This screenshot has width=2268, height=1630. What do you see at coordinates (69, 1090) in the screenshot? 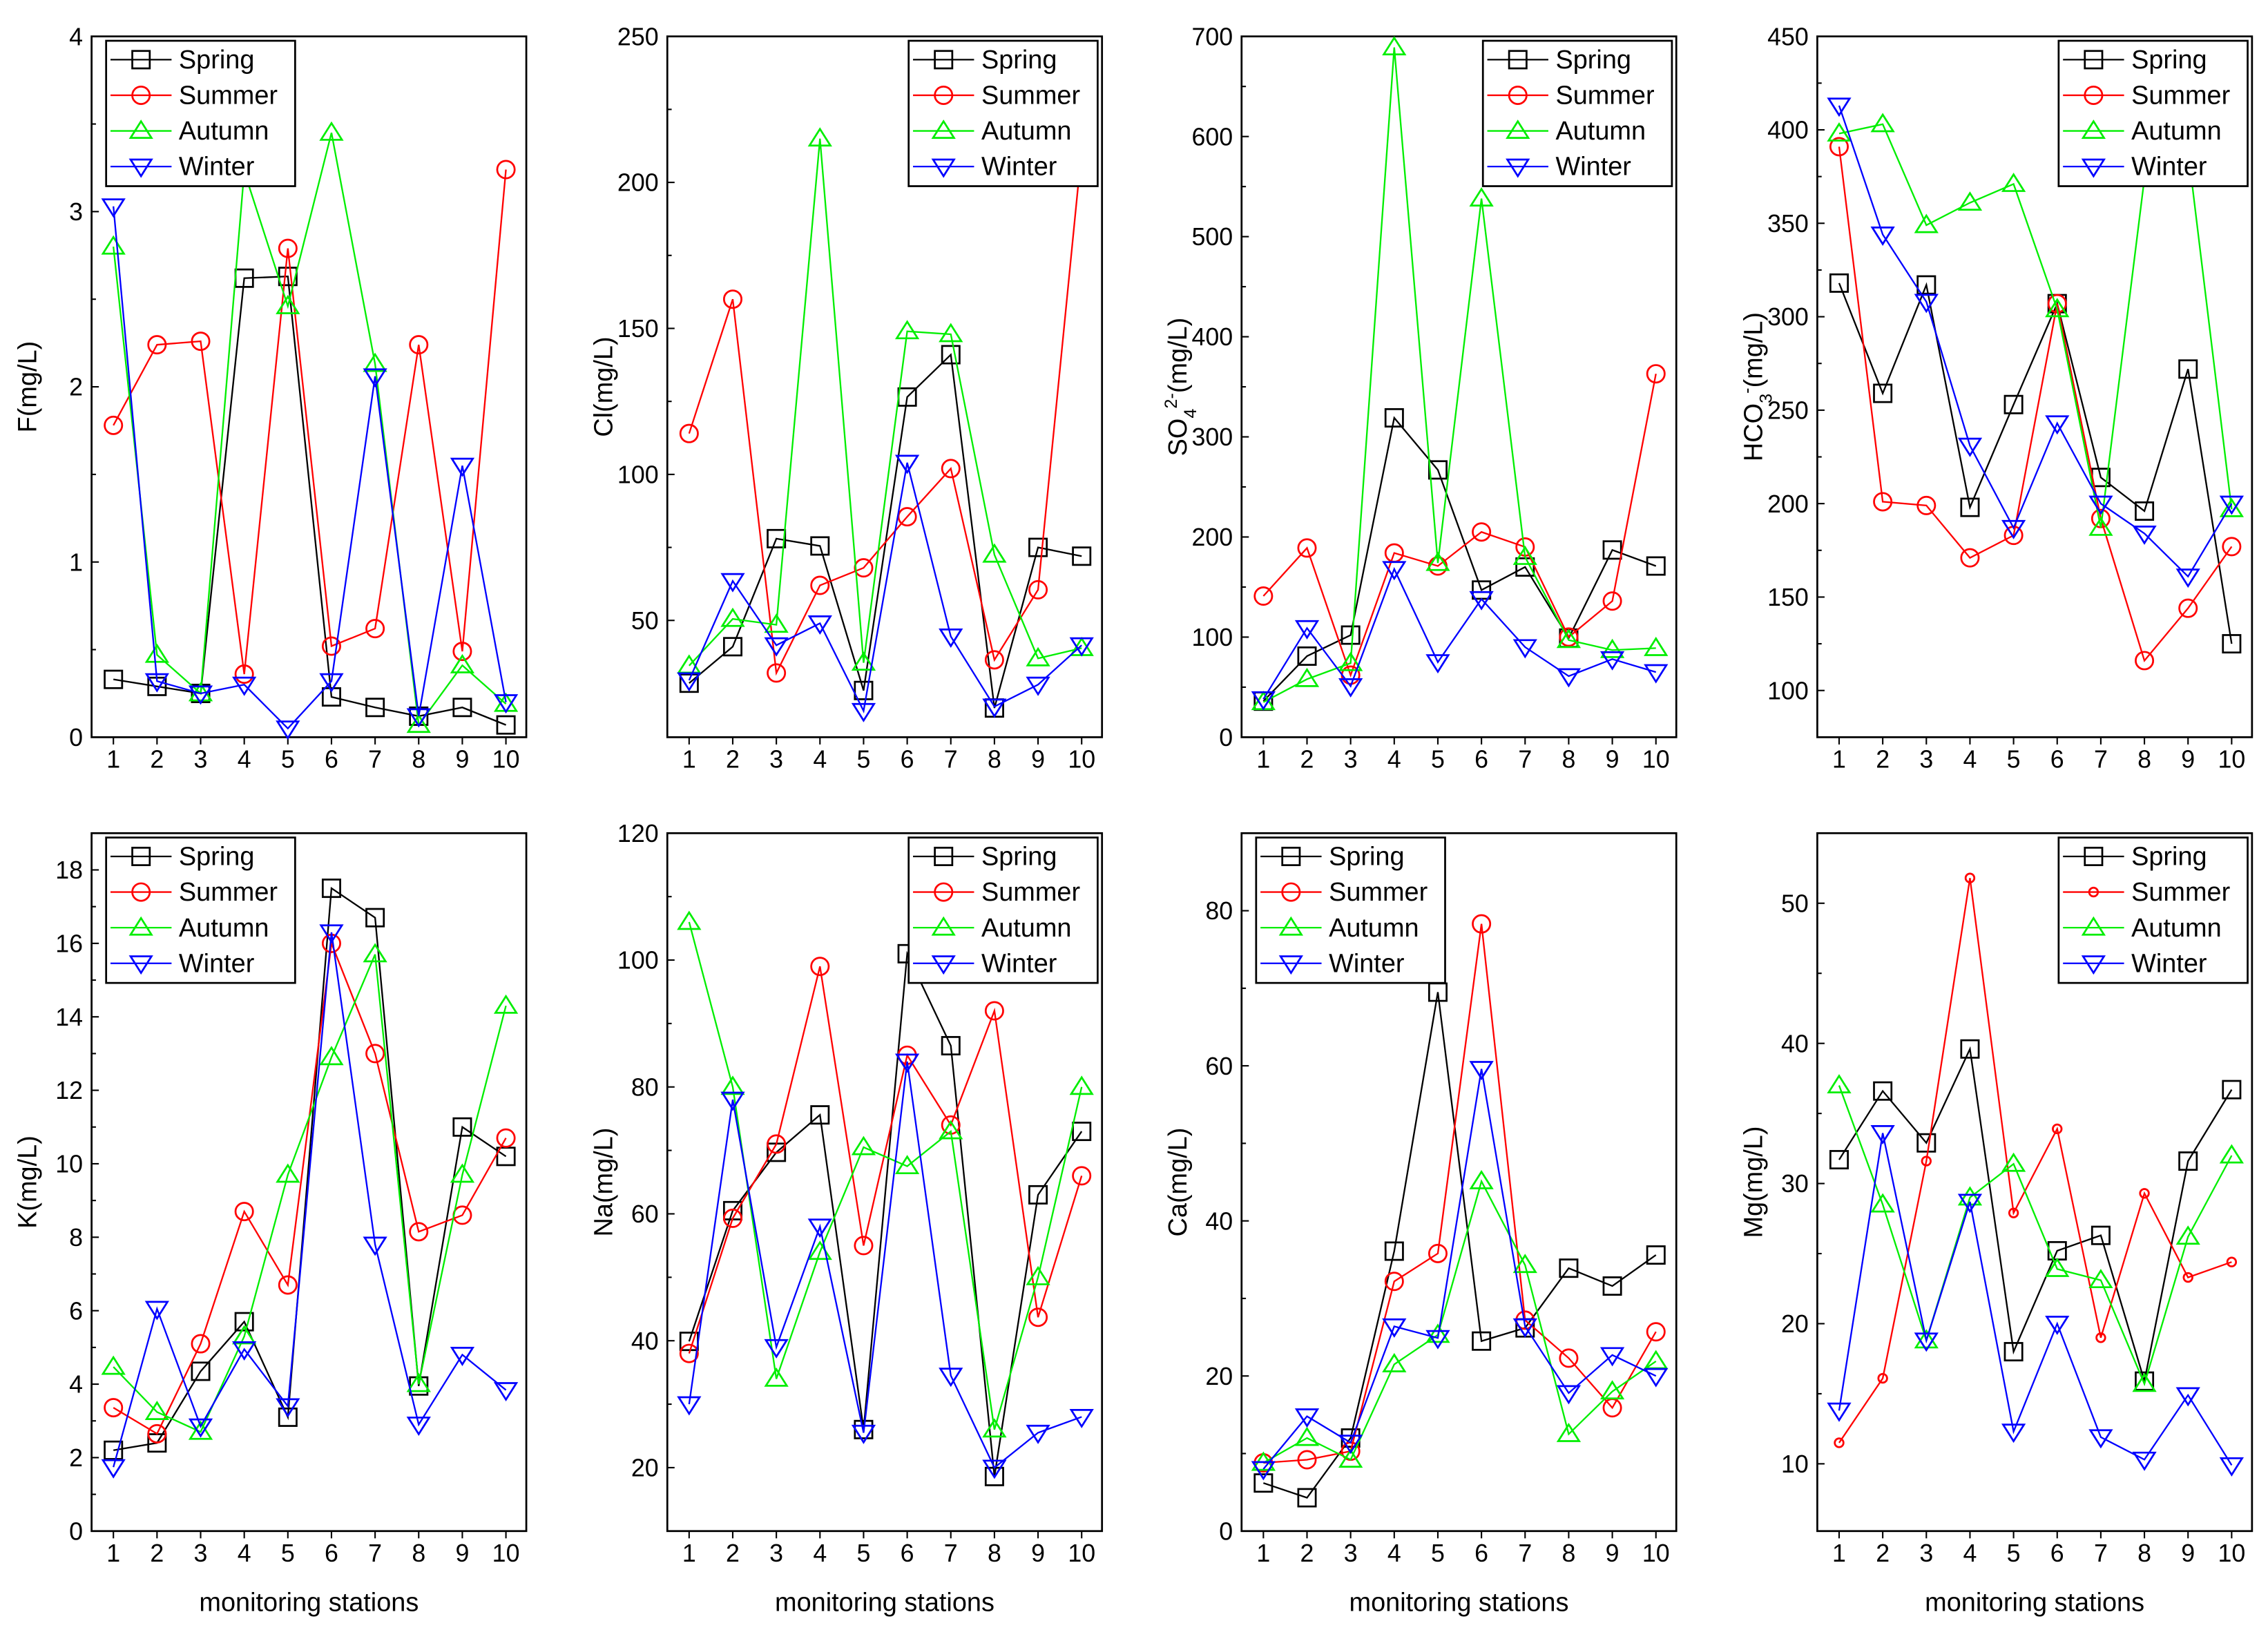
I see `y-tick-label: 12` at bounding box center [69, 1090].